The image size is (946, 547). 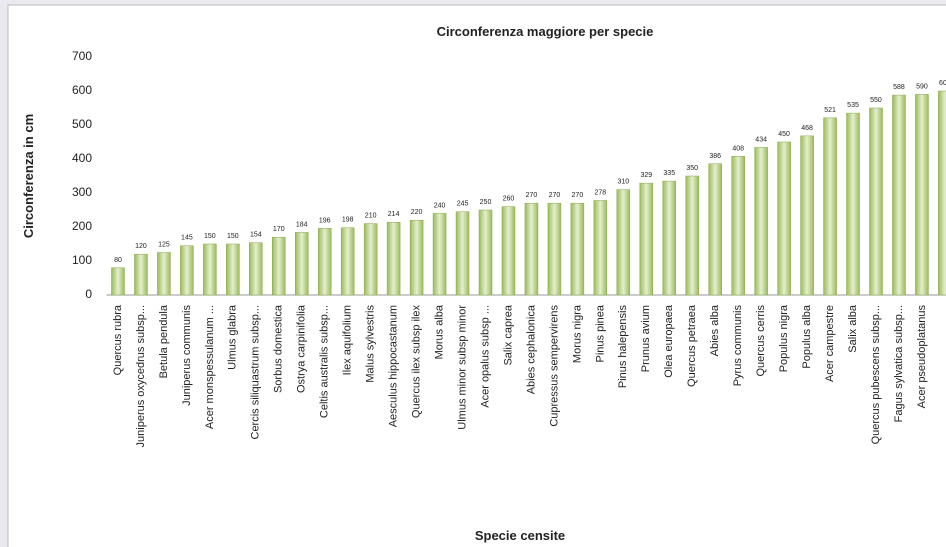 What do you see at coordinates (28, 176) in the screenshot?
I see `y-axis-label: Circonferenza in cm` at bounding box center [28, 176].